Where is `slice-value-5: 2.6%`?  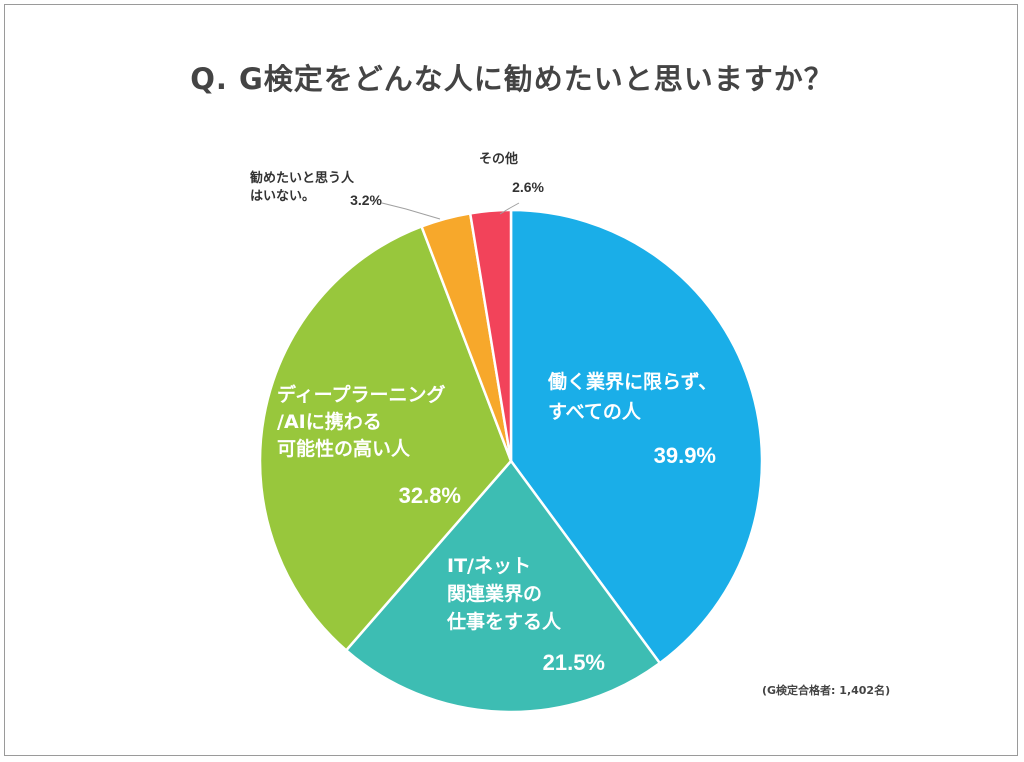 slice-value-5: 2.6% is located at coordinates (528, 187).